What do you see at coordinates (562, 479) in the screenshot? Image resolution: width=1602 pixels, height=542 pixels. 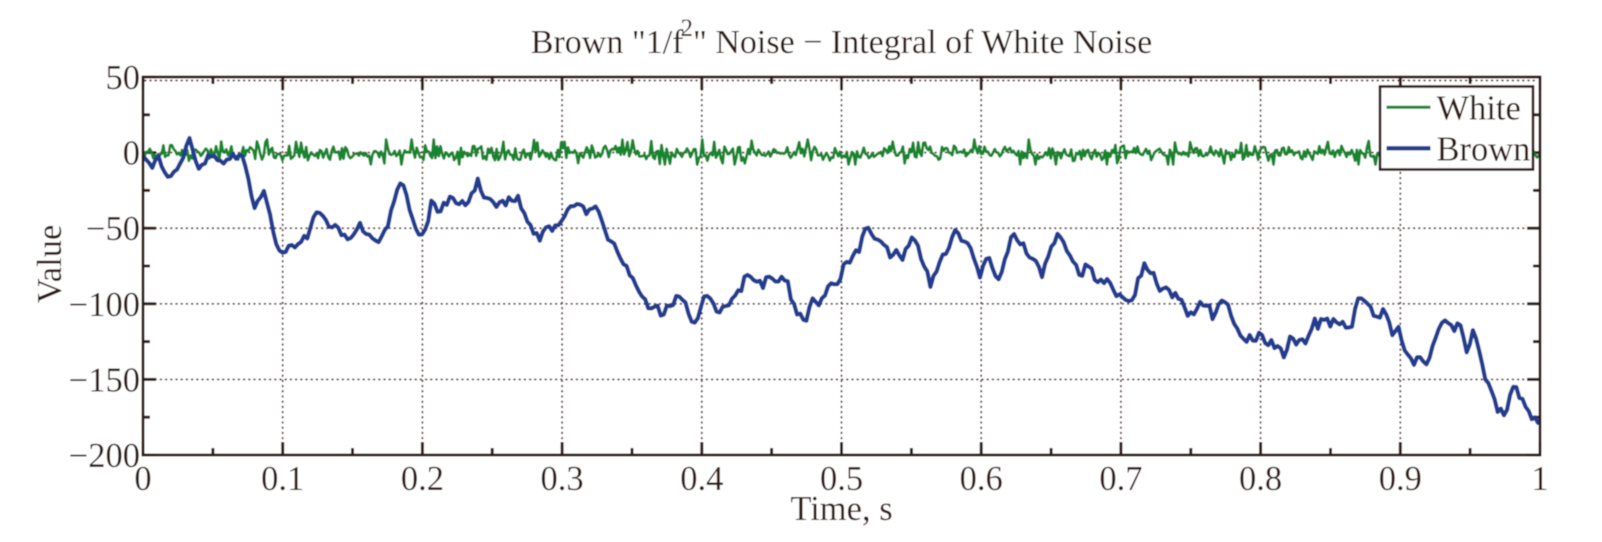 I see `svg-text: 0.3` at bounding box center [562, 479].